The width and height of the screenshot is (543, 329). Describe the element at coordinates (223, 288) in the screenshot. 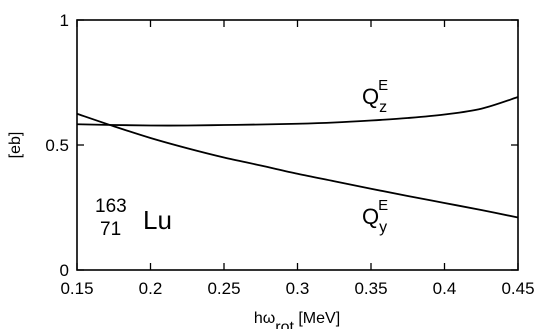

I see `x-tick-label: 0.25` at that location.